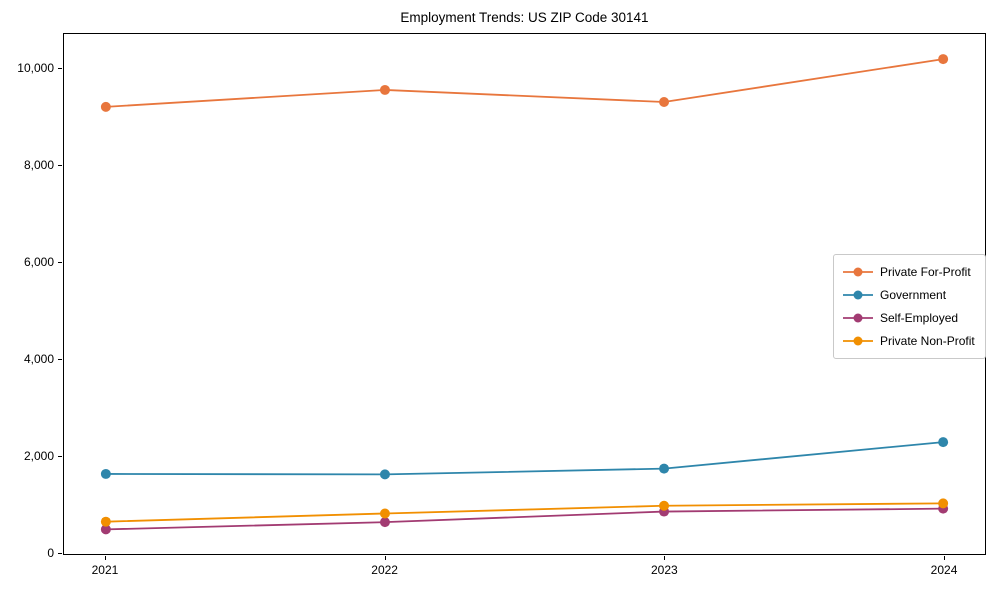  Describe the element at coordinates (524, 17) in the screenshot. I see `chart-title: Employment Trends: US ZIP Code 30141` at that location.